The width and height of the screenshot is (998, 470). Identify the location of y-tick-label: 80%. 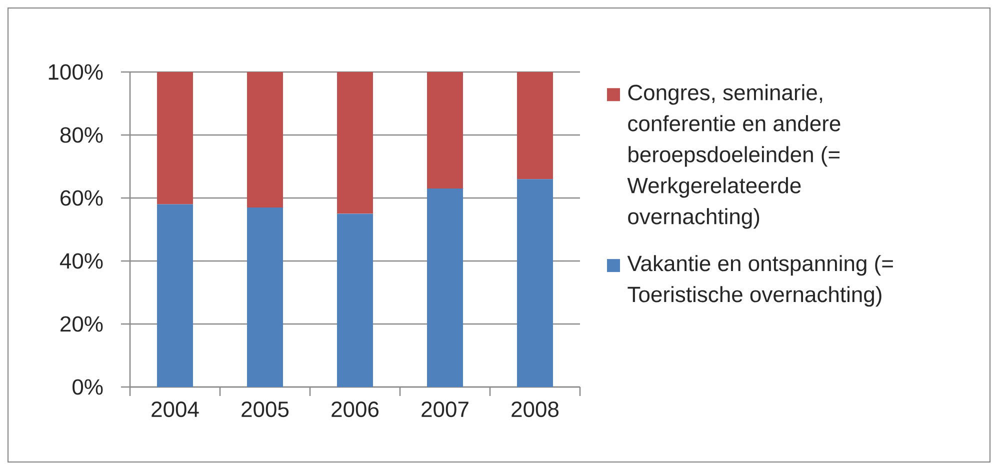
(81, 135).